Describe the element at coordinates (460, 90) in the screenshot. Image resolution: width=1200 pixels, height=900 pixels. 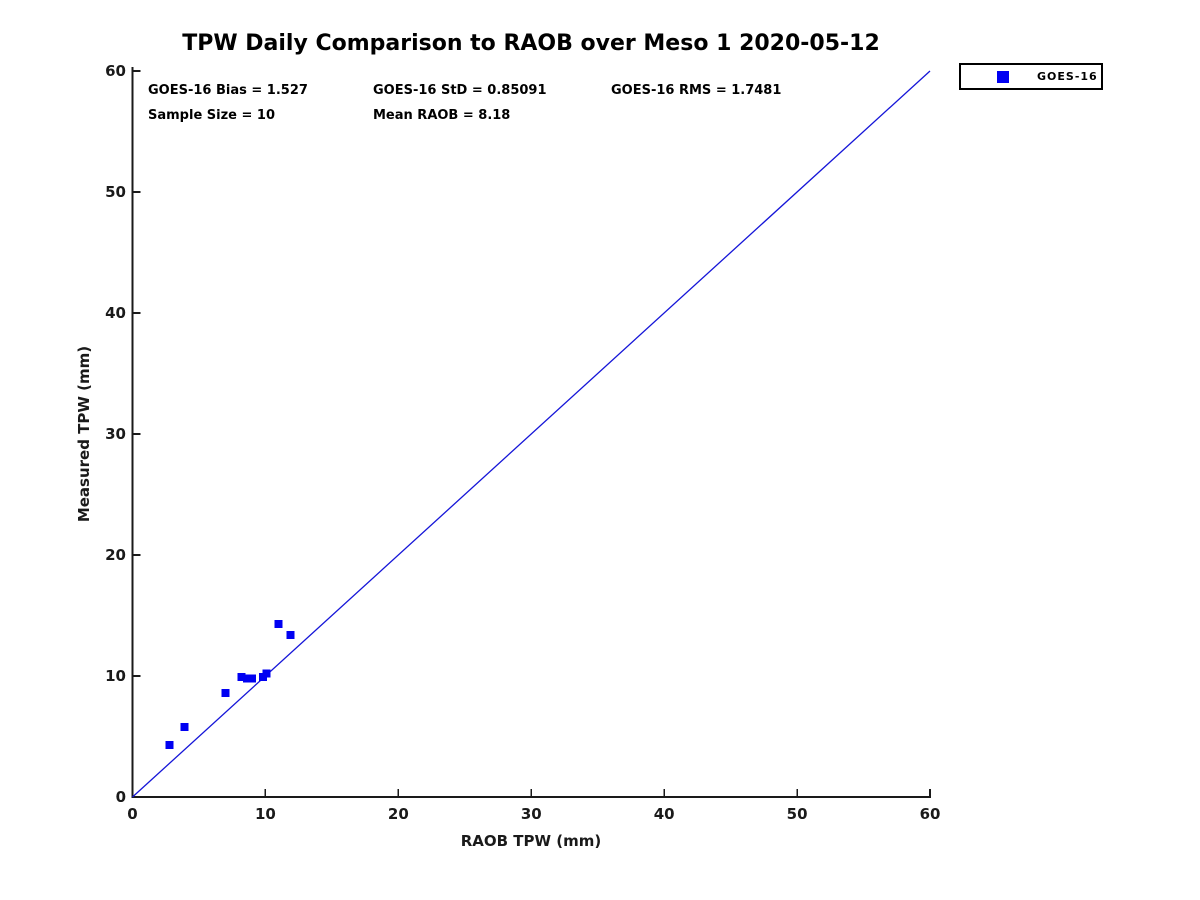
I see `stat-std: GOES-16 StD = 0.85091` at that location.